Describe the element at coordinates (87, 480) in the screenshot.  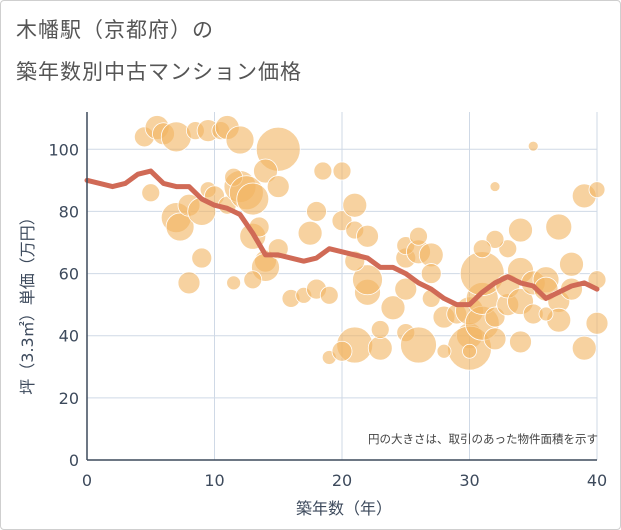
I see `x-tick-label: 0` at that location.